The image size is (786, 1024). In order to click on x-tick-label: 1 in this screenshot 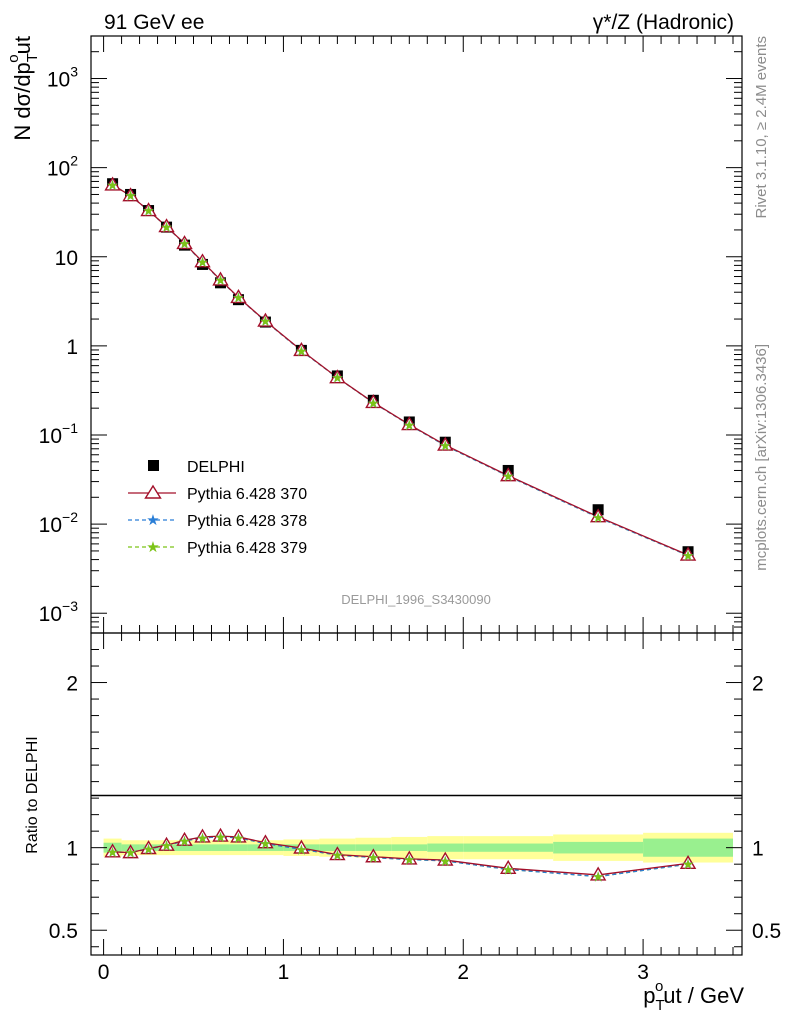, I will do `click(284, 972)`.